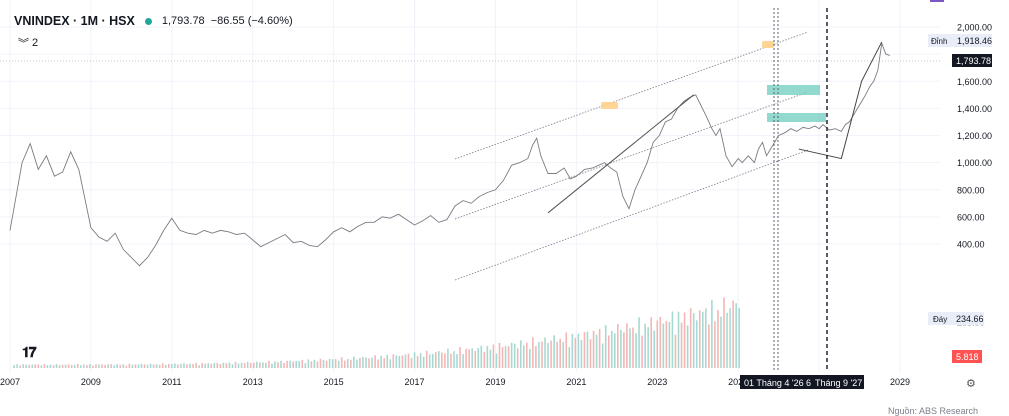 The image size is (1009, 416). I want to click on y-tick-label: 1,000.00, so click(974, 163).